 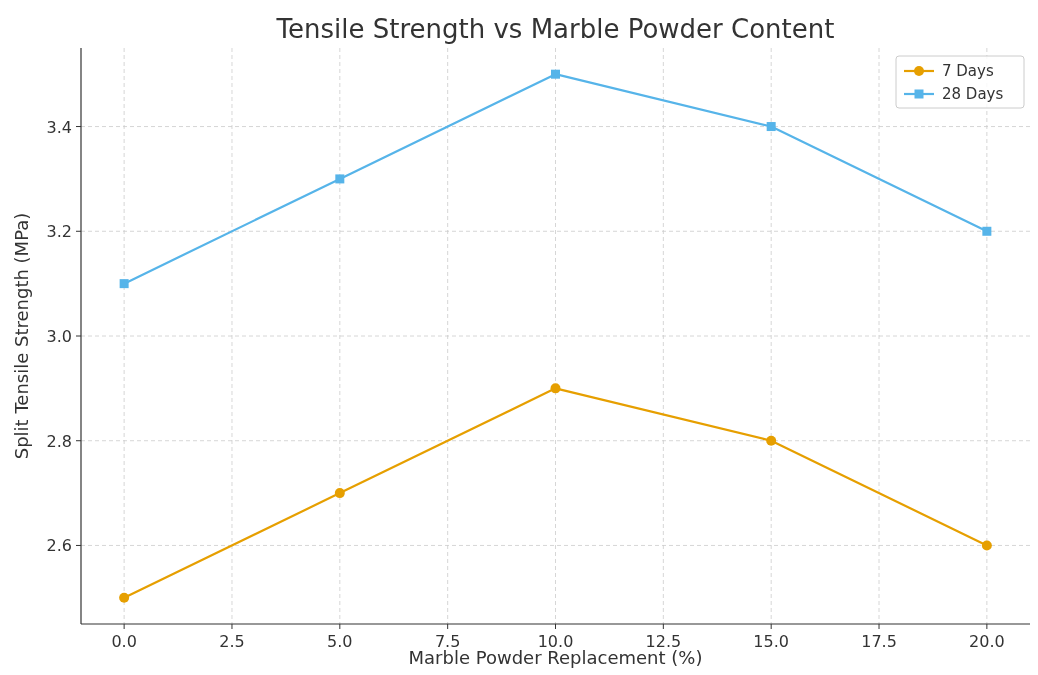 What do you see at coordinates (59, 127) in the screenshot?
I see `y-tick-label: 3.4` at bounding box center [59, 127].